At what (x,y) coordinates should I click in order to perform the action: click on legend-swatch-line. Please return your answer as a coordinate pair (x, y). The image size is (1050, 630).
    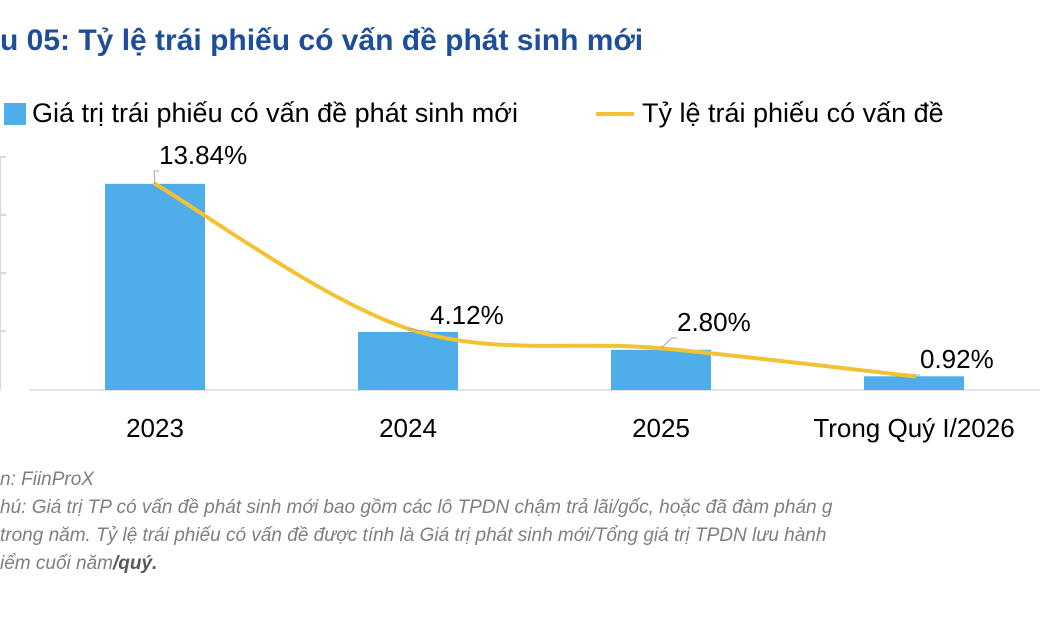
    Looking at the image, I should click on (615, 113).